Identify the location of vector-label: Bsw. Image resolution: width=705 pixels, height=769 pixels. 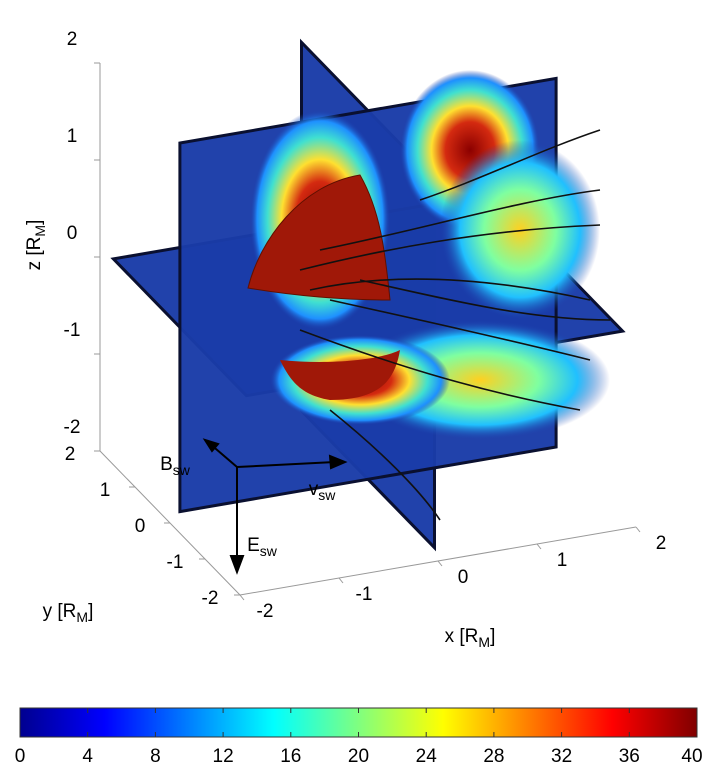
(175, 466).